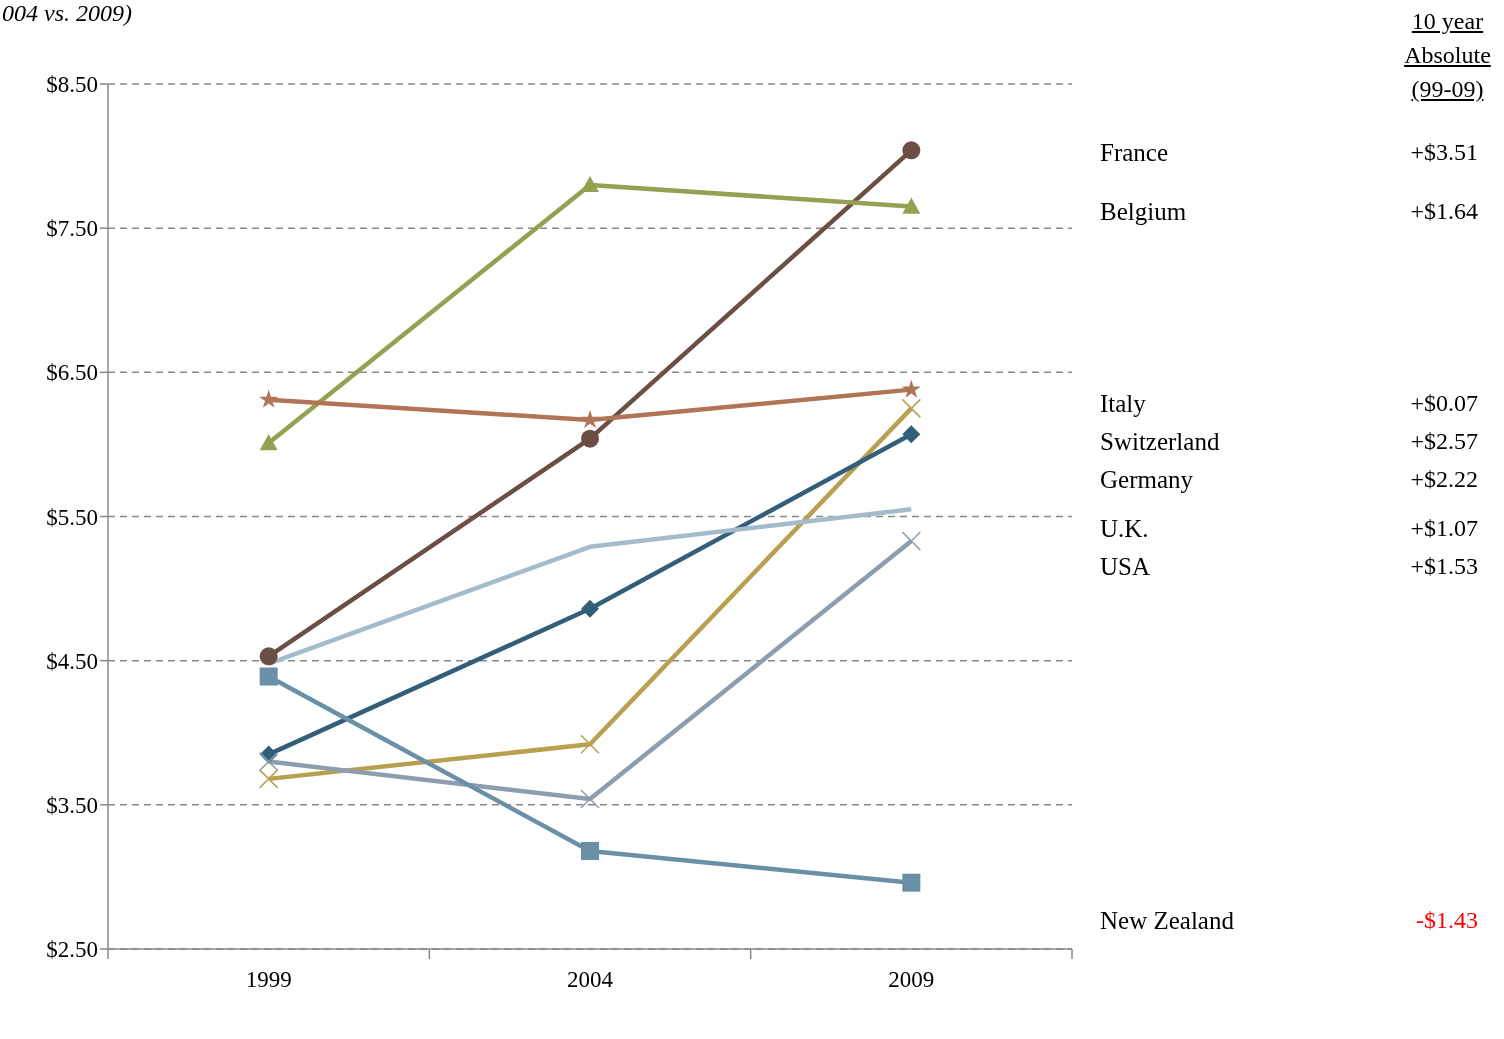 The width and height of the screenshot is (1504, 1039). Describe the element at coordinates (1123, 403) in the screenshot. I see `text: Italy` at that location.